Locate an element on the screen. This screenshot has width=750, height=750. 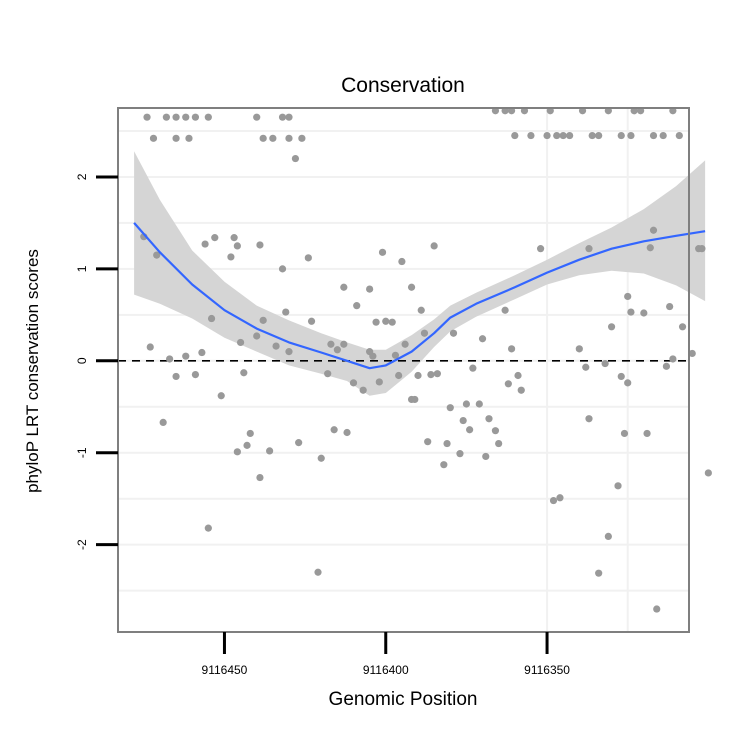
x-tick-label: 9116350 is located at coordinates (547, 670).